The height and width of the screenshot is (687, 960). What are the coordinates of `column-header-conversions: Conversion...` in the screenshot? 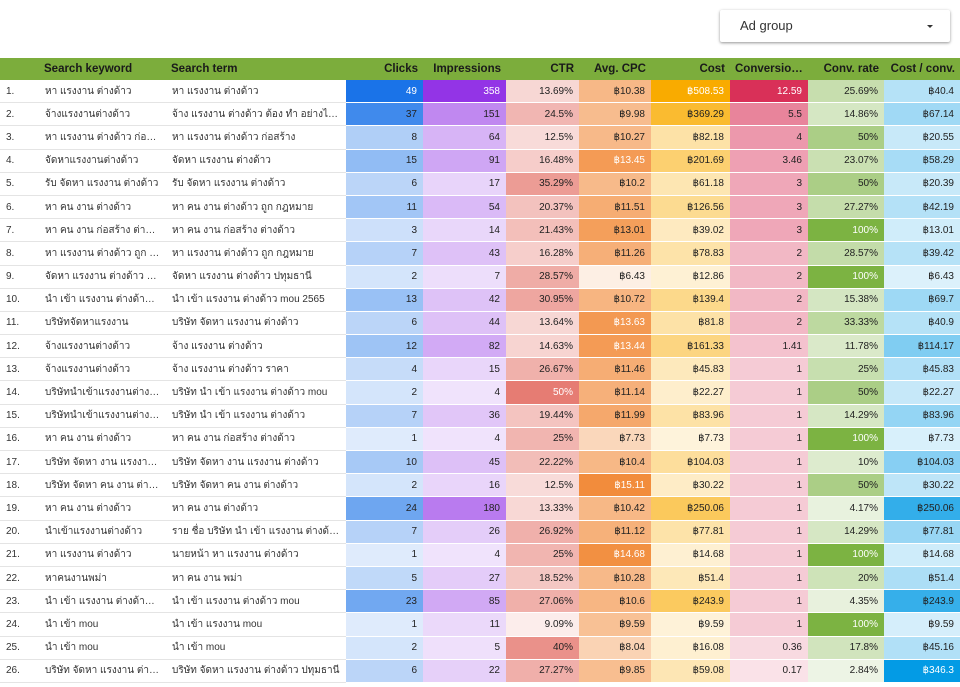 It's located at (769, 69).